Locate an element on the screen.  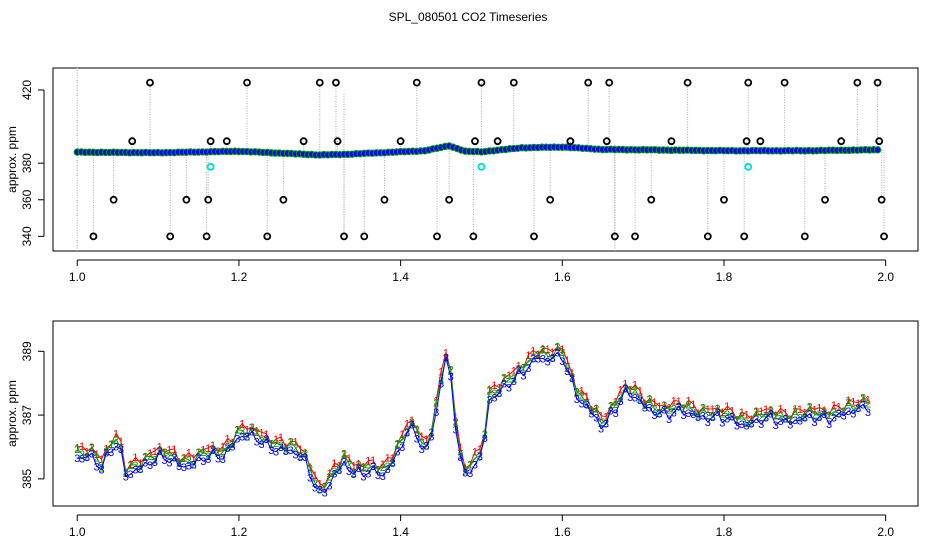
top-y-tick-label: 380 is located at coordinates (27, 163).